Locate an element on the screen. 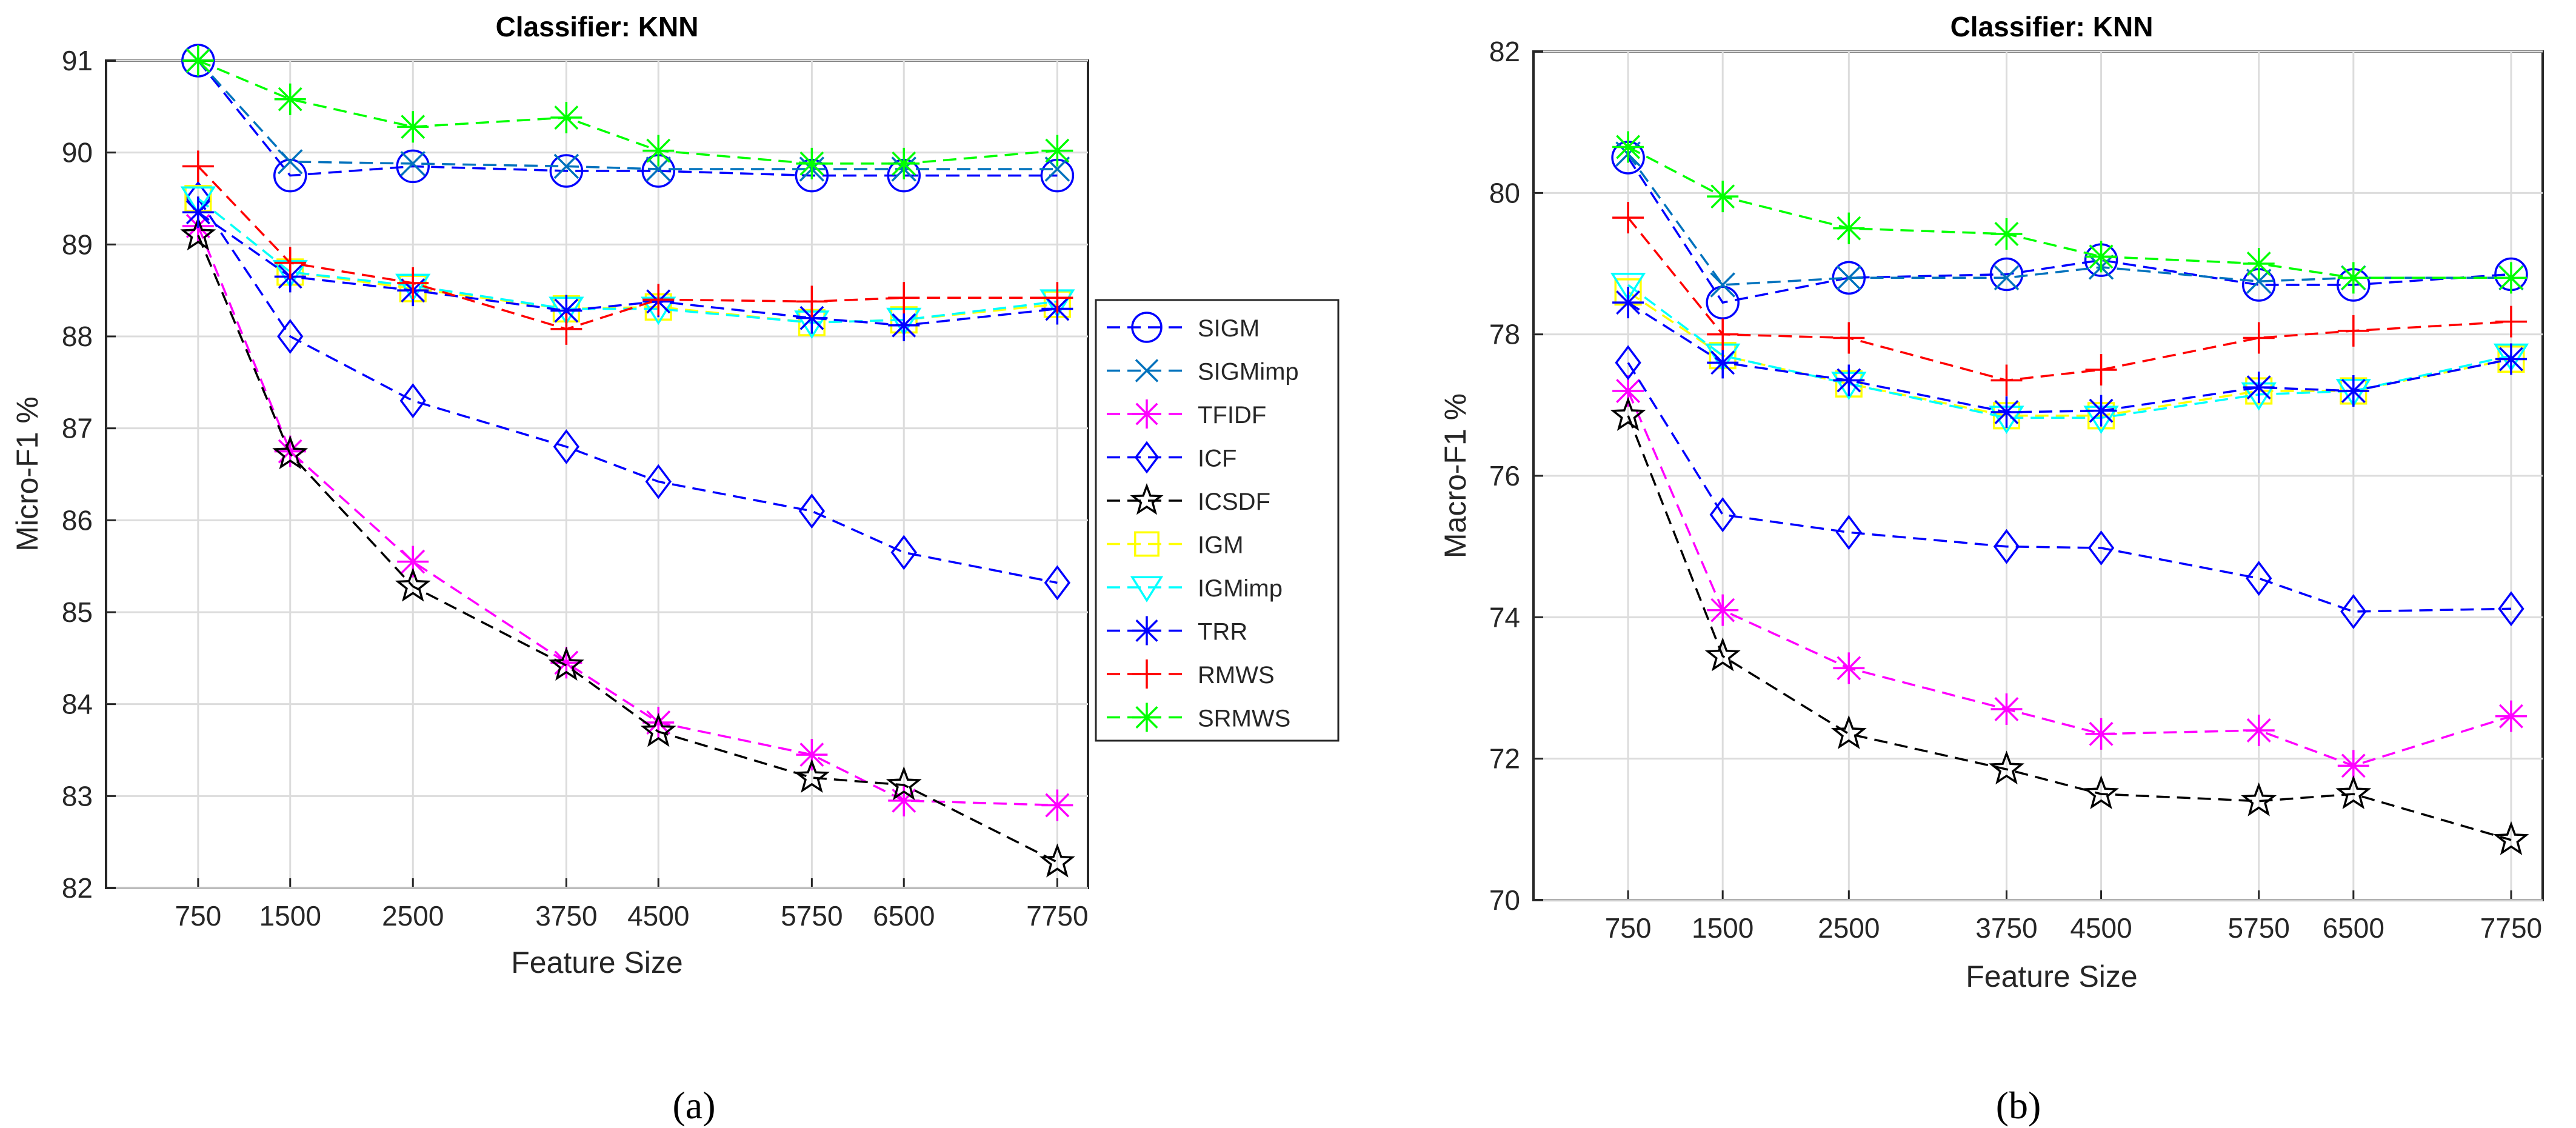 The image size is (2576, 1128). x-tick-label: 7750 is located at coordinates (1057, 916).